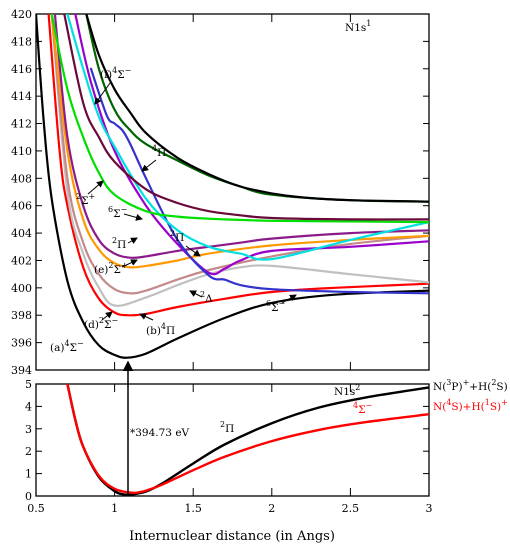 The width and height of the screenshot is (510, 550). Describe the element at coordinates (133, 217) in the screenshot. I see `arrow-6sigma-upper` at that location.